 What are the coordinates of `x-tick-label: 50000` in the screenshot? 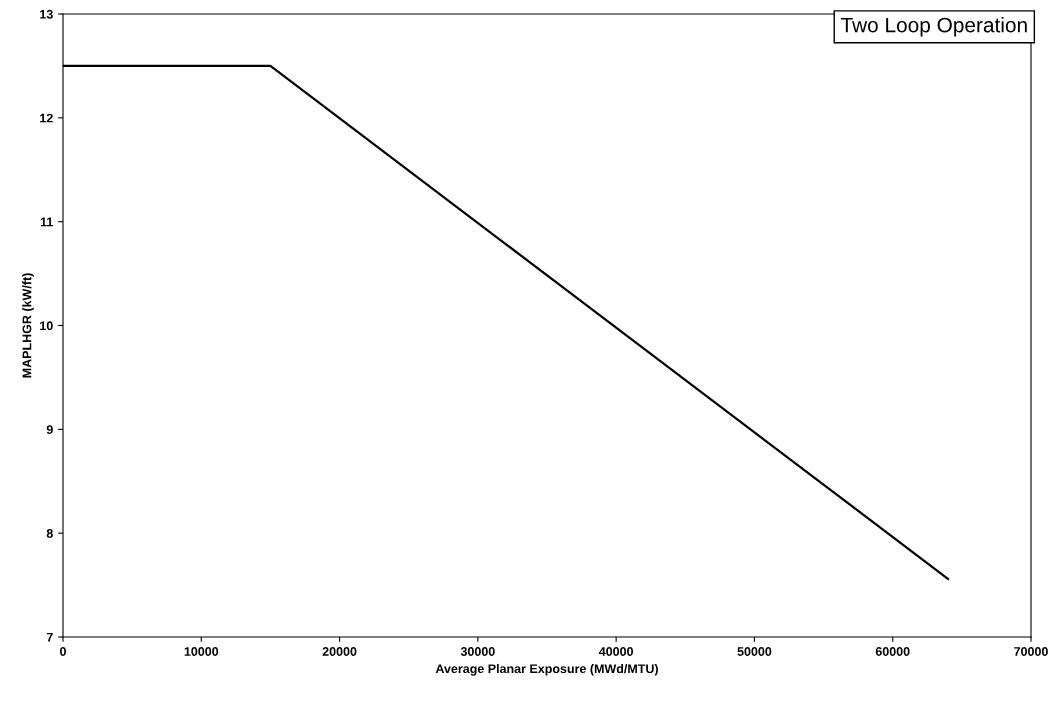 It's located at (754, 651).